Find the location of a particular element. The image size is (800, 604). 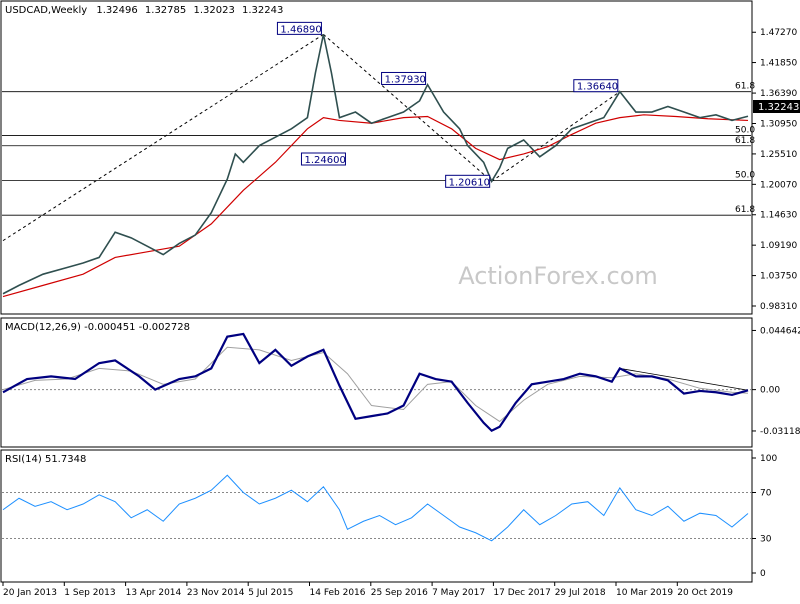

macd-trend-line is located at coordinates (684, 379).